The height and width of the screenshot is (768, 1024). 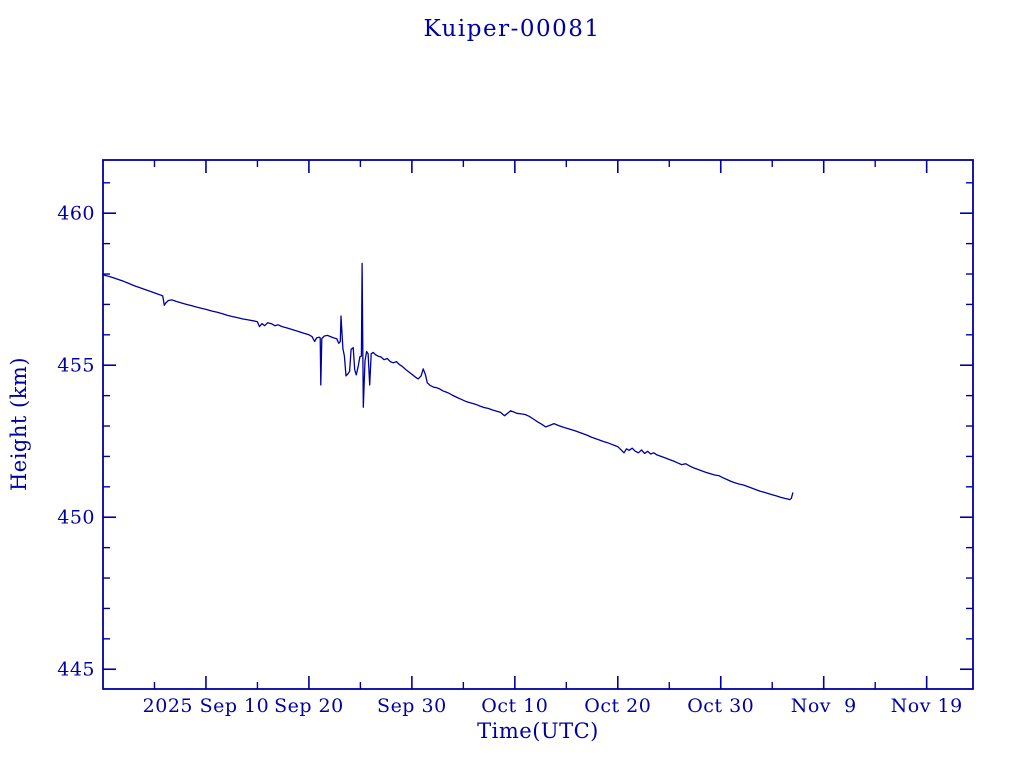 I want to click on x-tick-label: 2025 Sep 10, so click(x=206, y=706).